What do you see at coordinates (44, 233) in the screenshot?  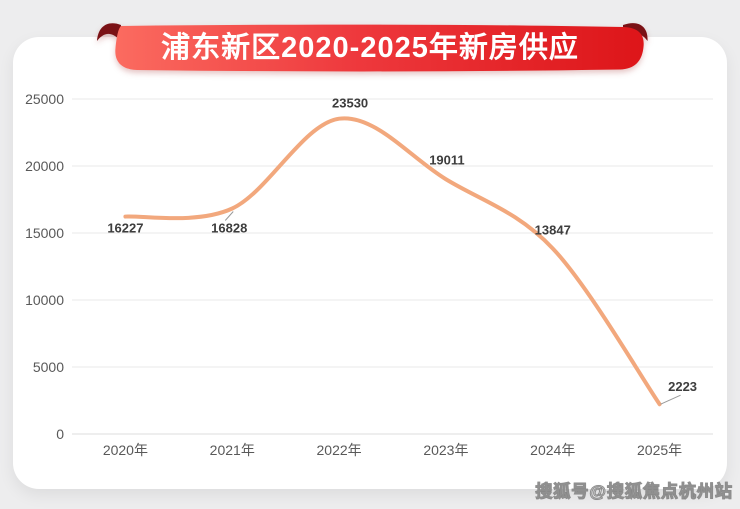 I see `y-tick-label: 15000` at bounding box center [44, 233].